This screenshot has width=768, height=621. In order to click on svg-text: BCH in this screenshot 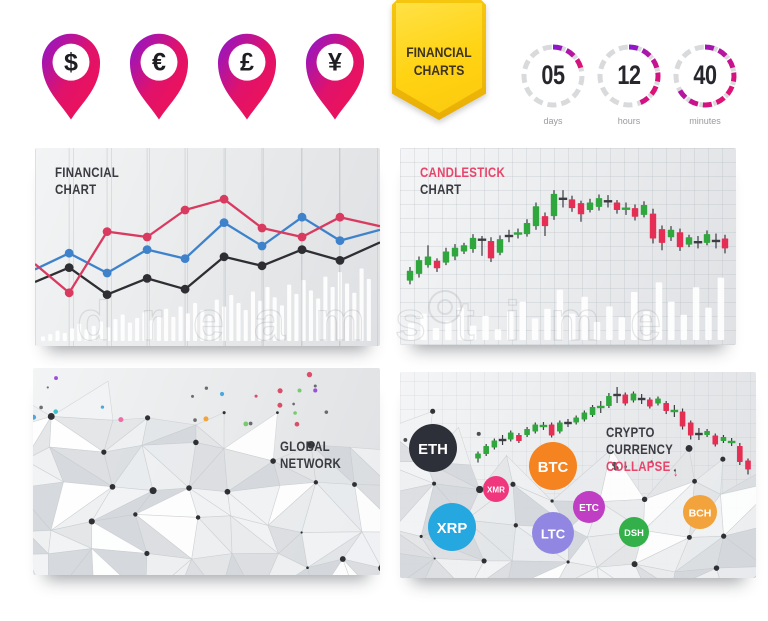, I will do `click(700, 513)`.